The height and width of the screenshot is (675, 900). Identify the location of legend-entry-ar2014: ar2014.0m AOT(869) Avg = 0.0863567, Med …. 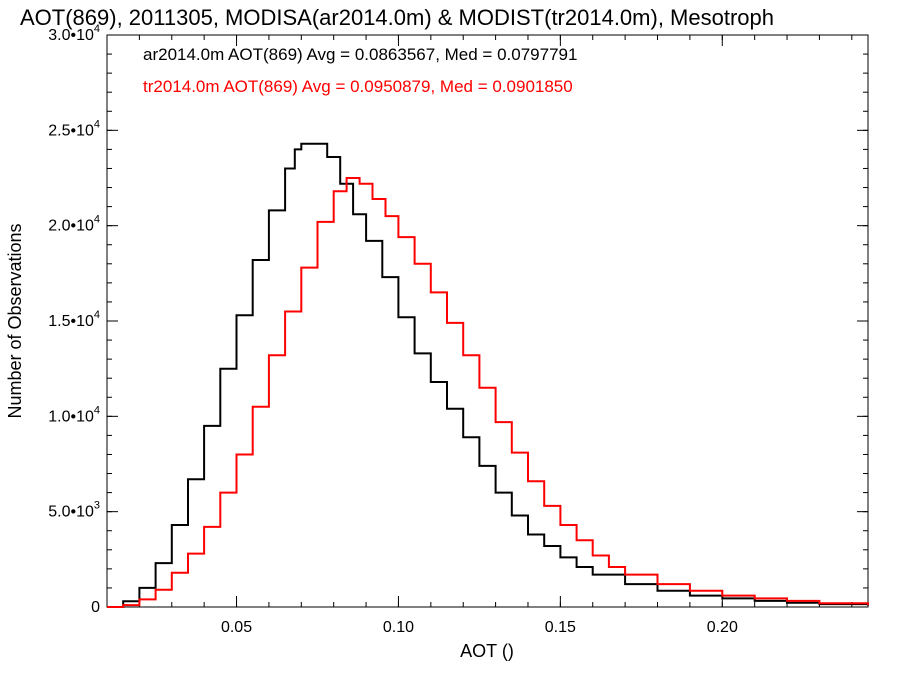
(360, 54).